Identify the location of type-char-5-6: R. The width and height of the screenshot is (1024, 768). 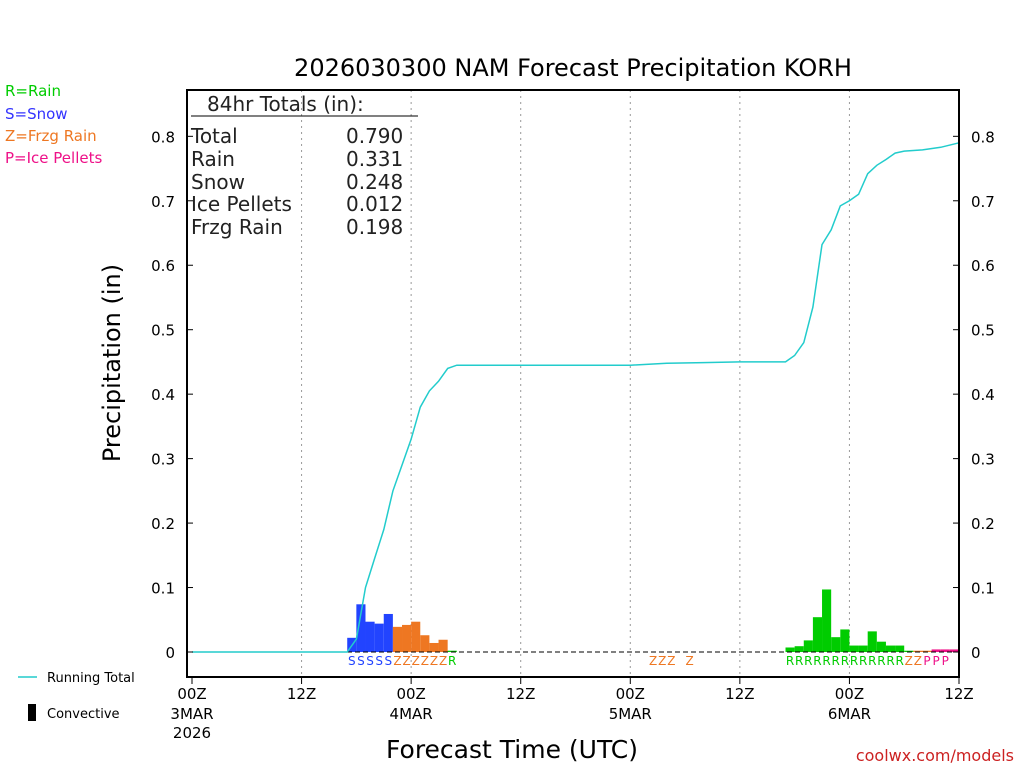
(845, 661).